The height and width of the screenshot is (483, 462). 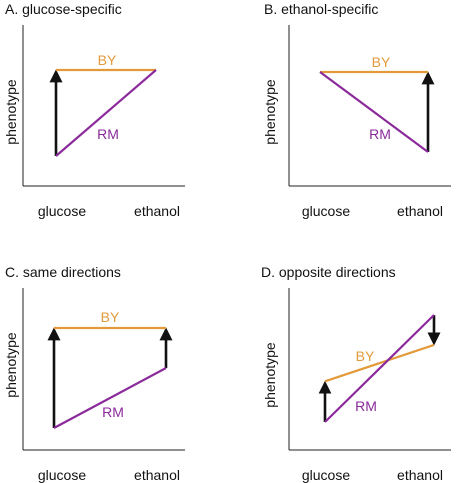 I want to click on panel-title: A. glucose-specific, so click(x=63, y=9).